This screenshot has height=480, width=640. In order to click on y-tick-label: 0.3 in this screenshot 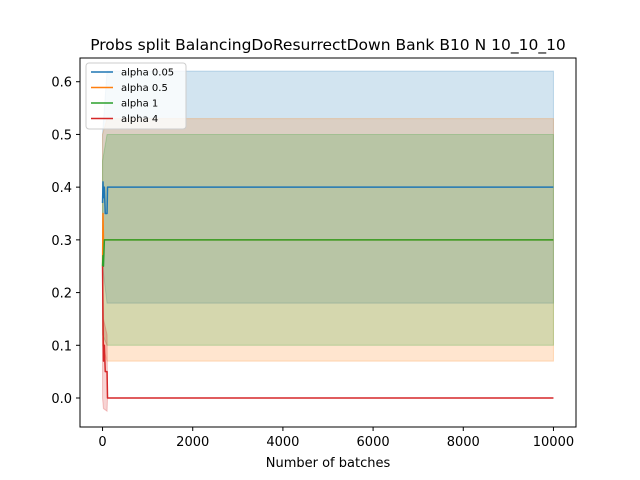, I will do `click(61, 241)`.